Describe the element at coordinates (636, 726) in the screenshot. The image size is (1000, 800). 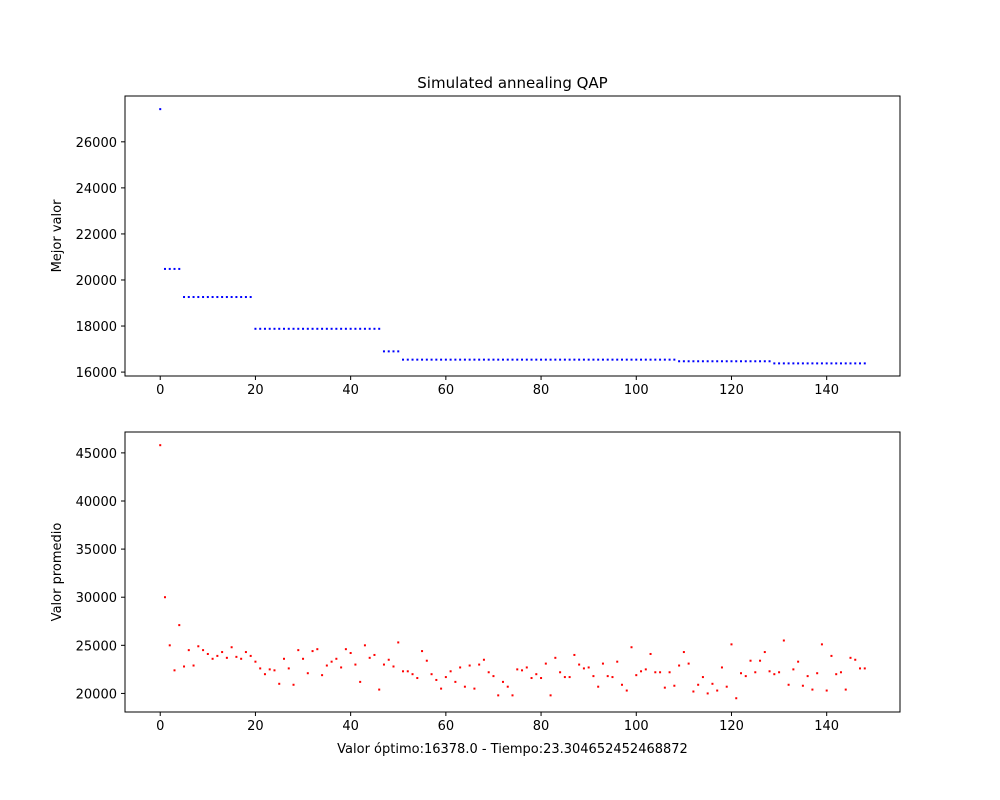
I see `average-value-x-tick-label: 100` at that location.